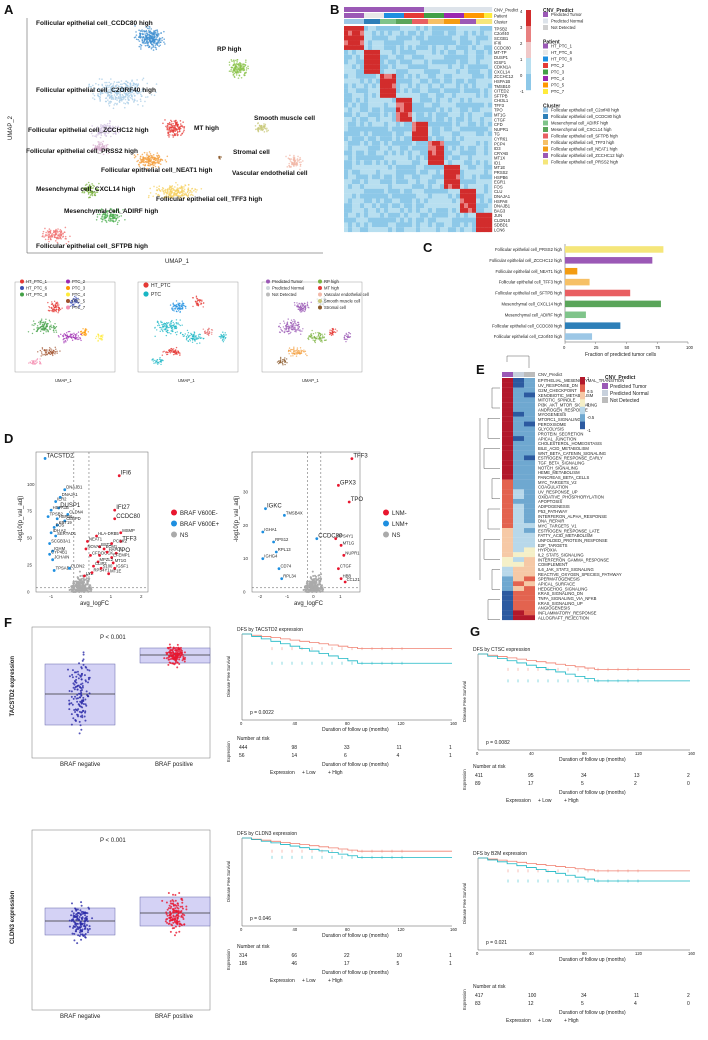 The width and height of the screenshot is (708, 1040). Describe the element at coordinates (331, 281) in the screenshot. I see `legend-label: RP high` at that location.